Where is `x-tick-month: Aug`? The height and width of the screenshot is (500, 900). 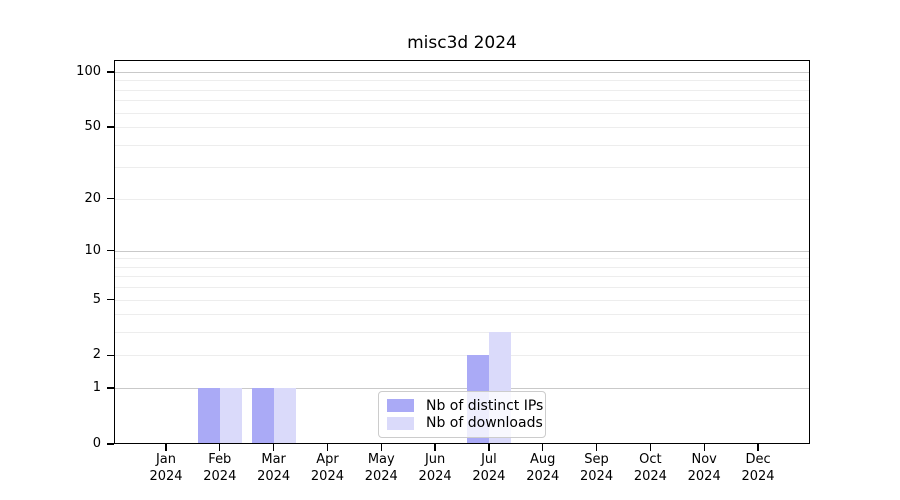
x-tick-month: Aug is located at coordinates (543, 459).